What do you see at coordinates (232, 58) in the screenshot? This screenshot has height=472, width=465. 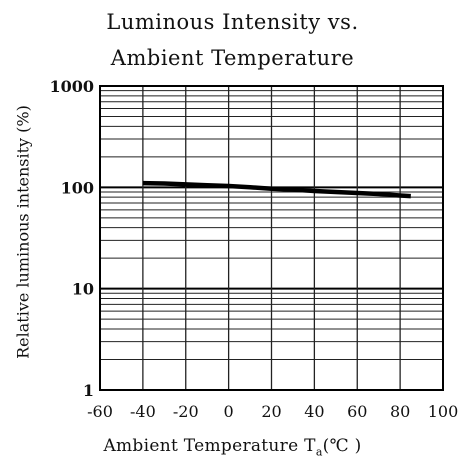 I see `chart-subtitle: Ambient Temperature` at bounding box center [232, 58].